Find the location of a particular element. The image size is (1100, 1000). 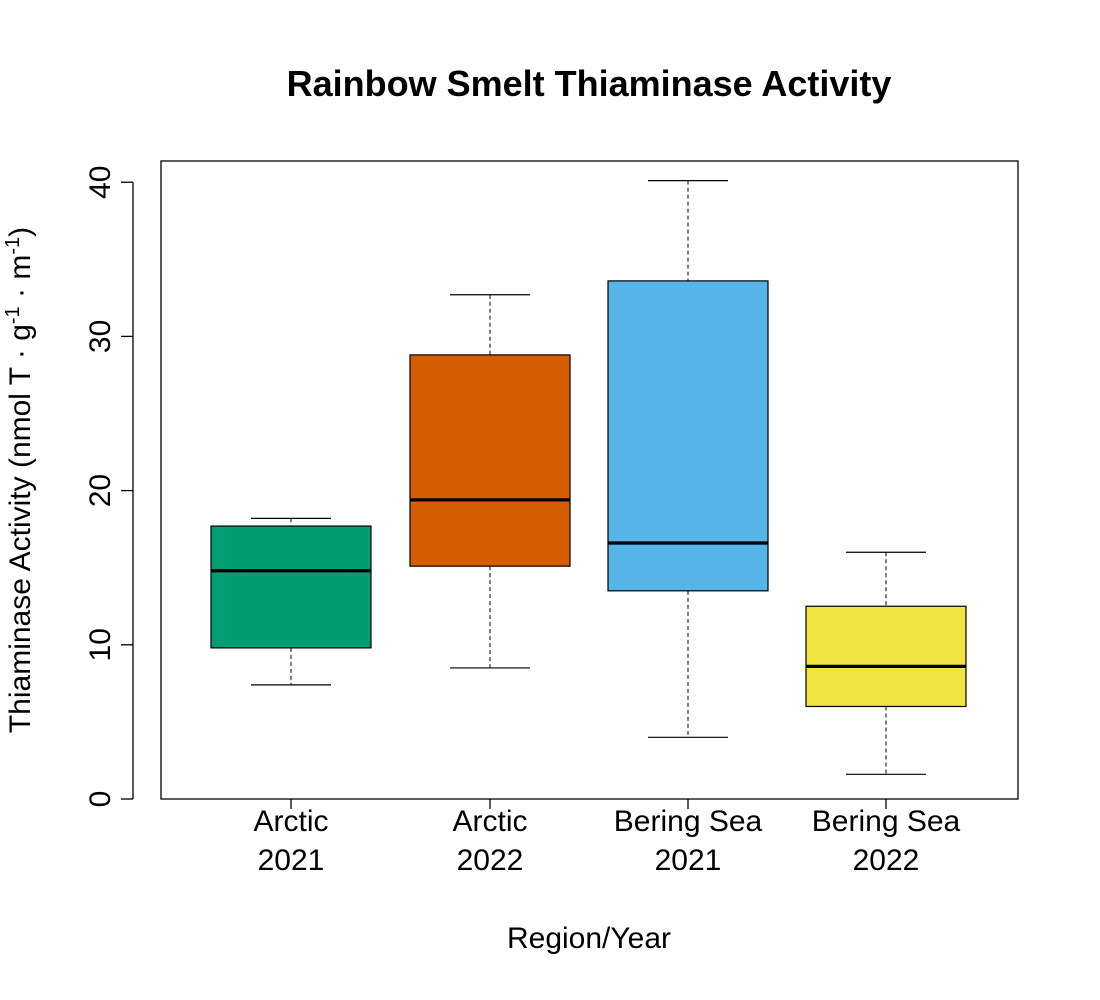

y-axis: 0 10 20 30 40 is located at coordinates (109, 487).